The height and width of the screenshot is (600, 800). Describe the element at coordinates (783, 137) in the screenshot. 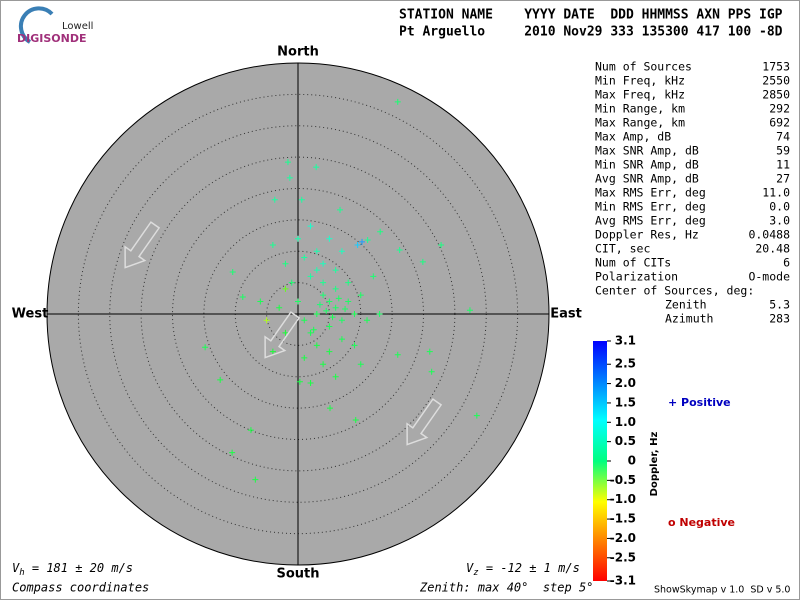

I see `stat-value: 74` at that location.